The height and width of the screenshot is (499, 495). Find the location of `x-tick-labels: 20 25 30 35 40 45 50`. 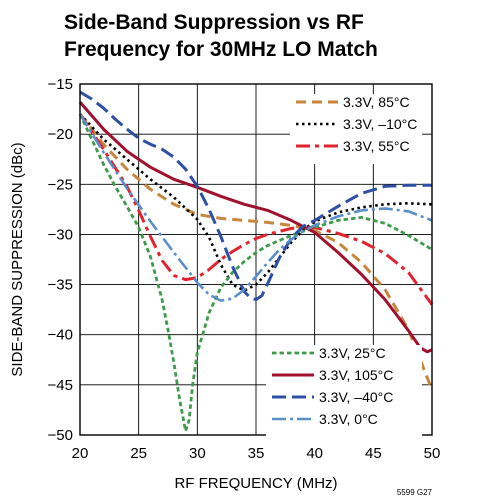

x-tick-labels: 20 25 30 35 40 45 50 is located at coordinates (256, 453).